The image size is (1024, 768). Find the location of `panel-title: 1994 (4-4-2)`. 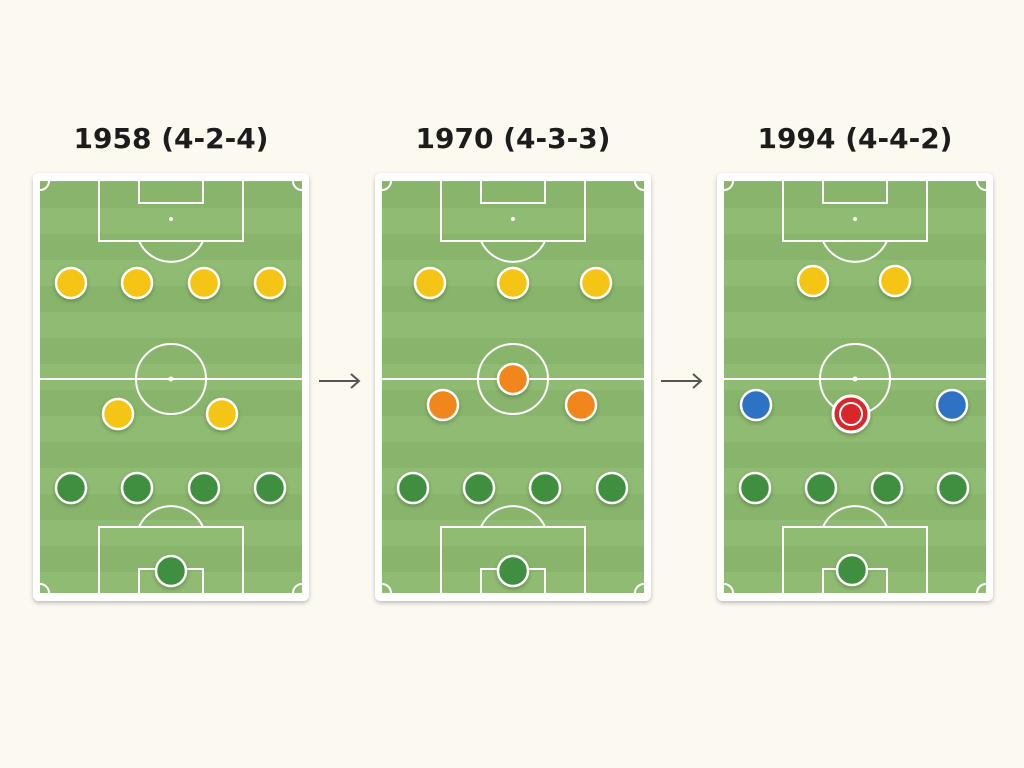

panel-title: 1994 (4-4-2) is located at coordinates (855, 138).